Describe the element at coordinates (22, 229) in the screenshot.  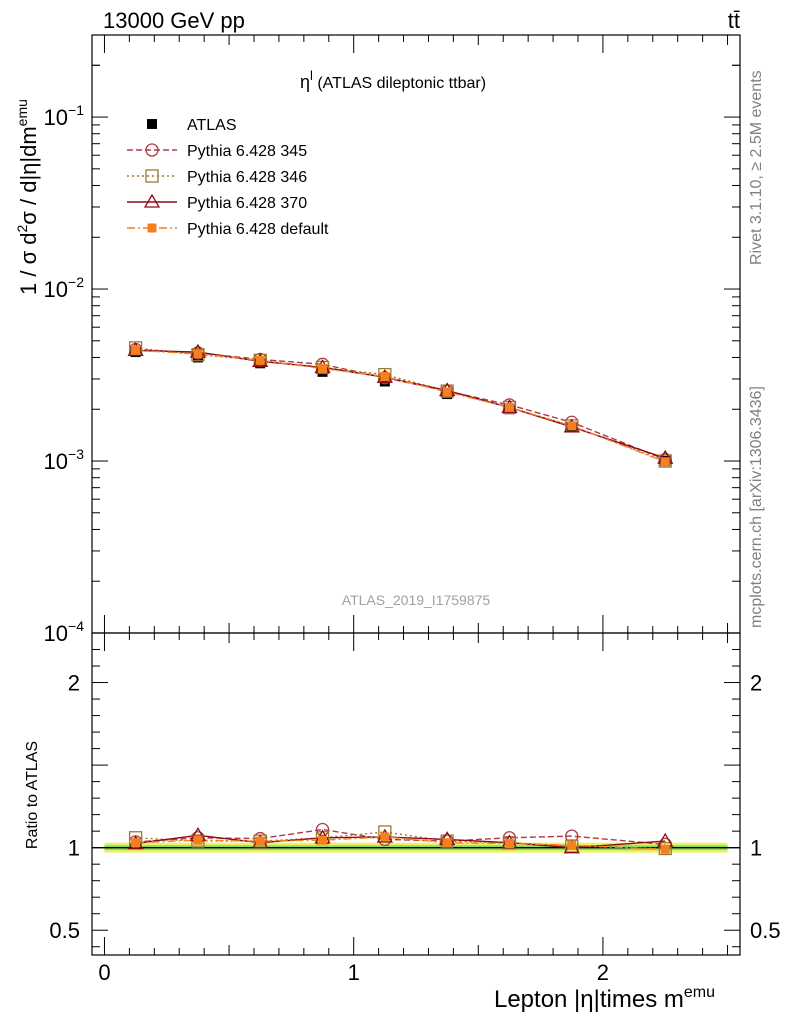
I see `y-label-part-2: 2` at that location.